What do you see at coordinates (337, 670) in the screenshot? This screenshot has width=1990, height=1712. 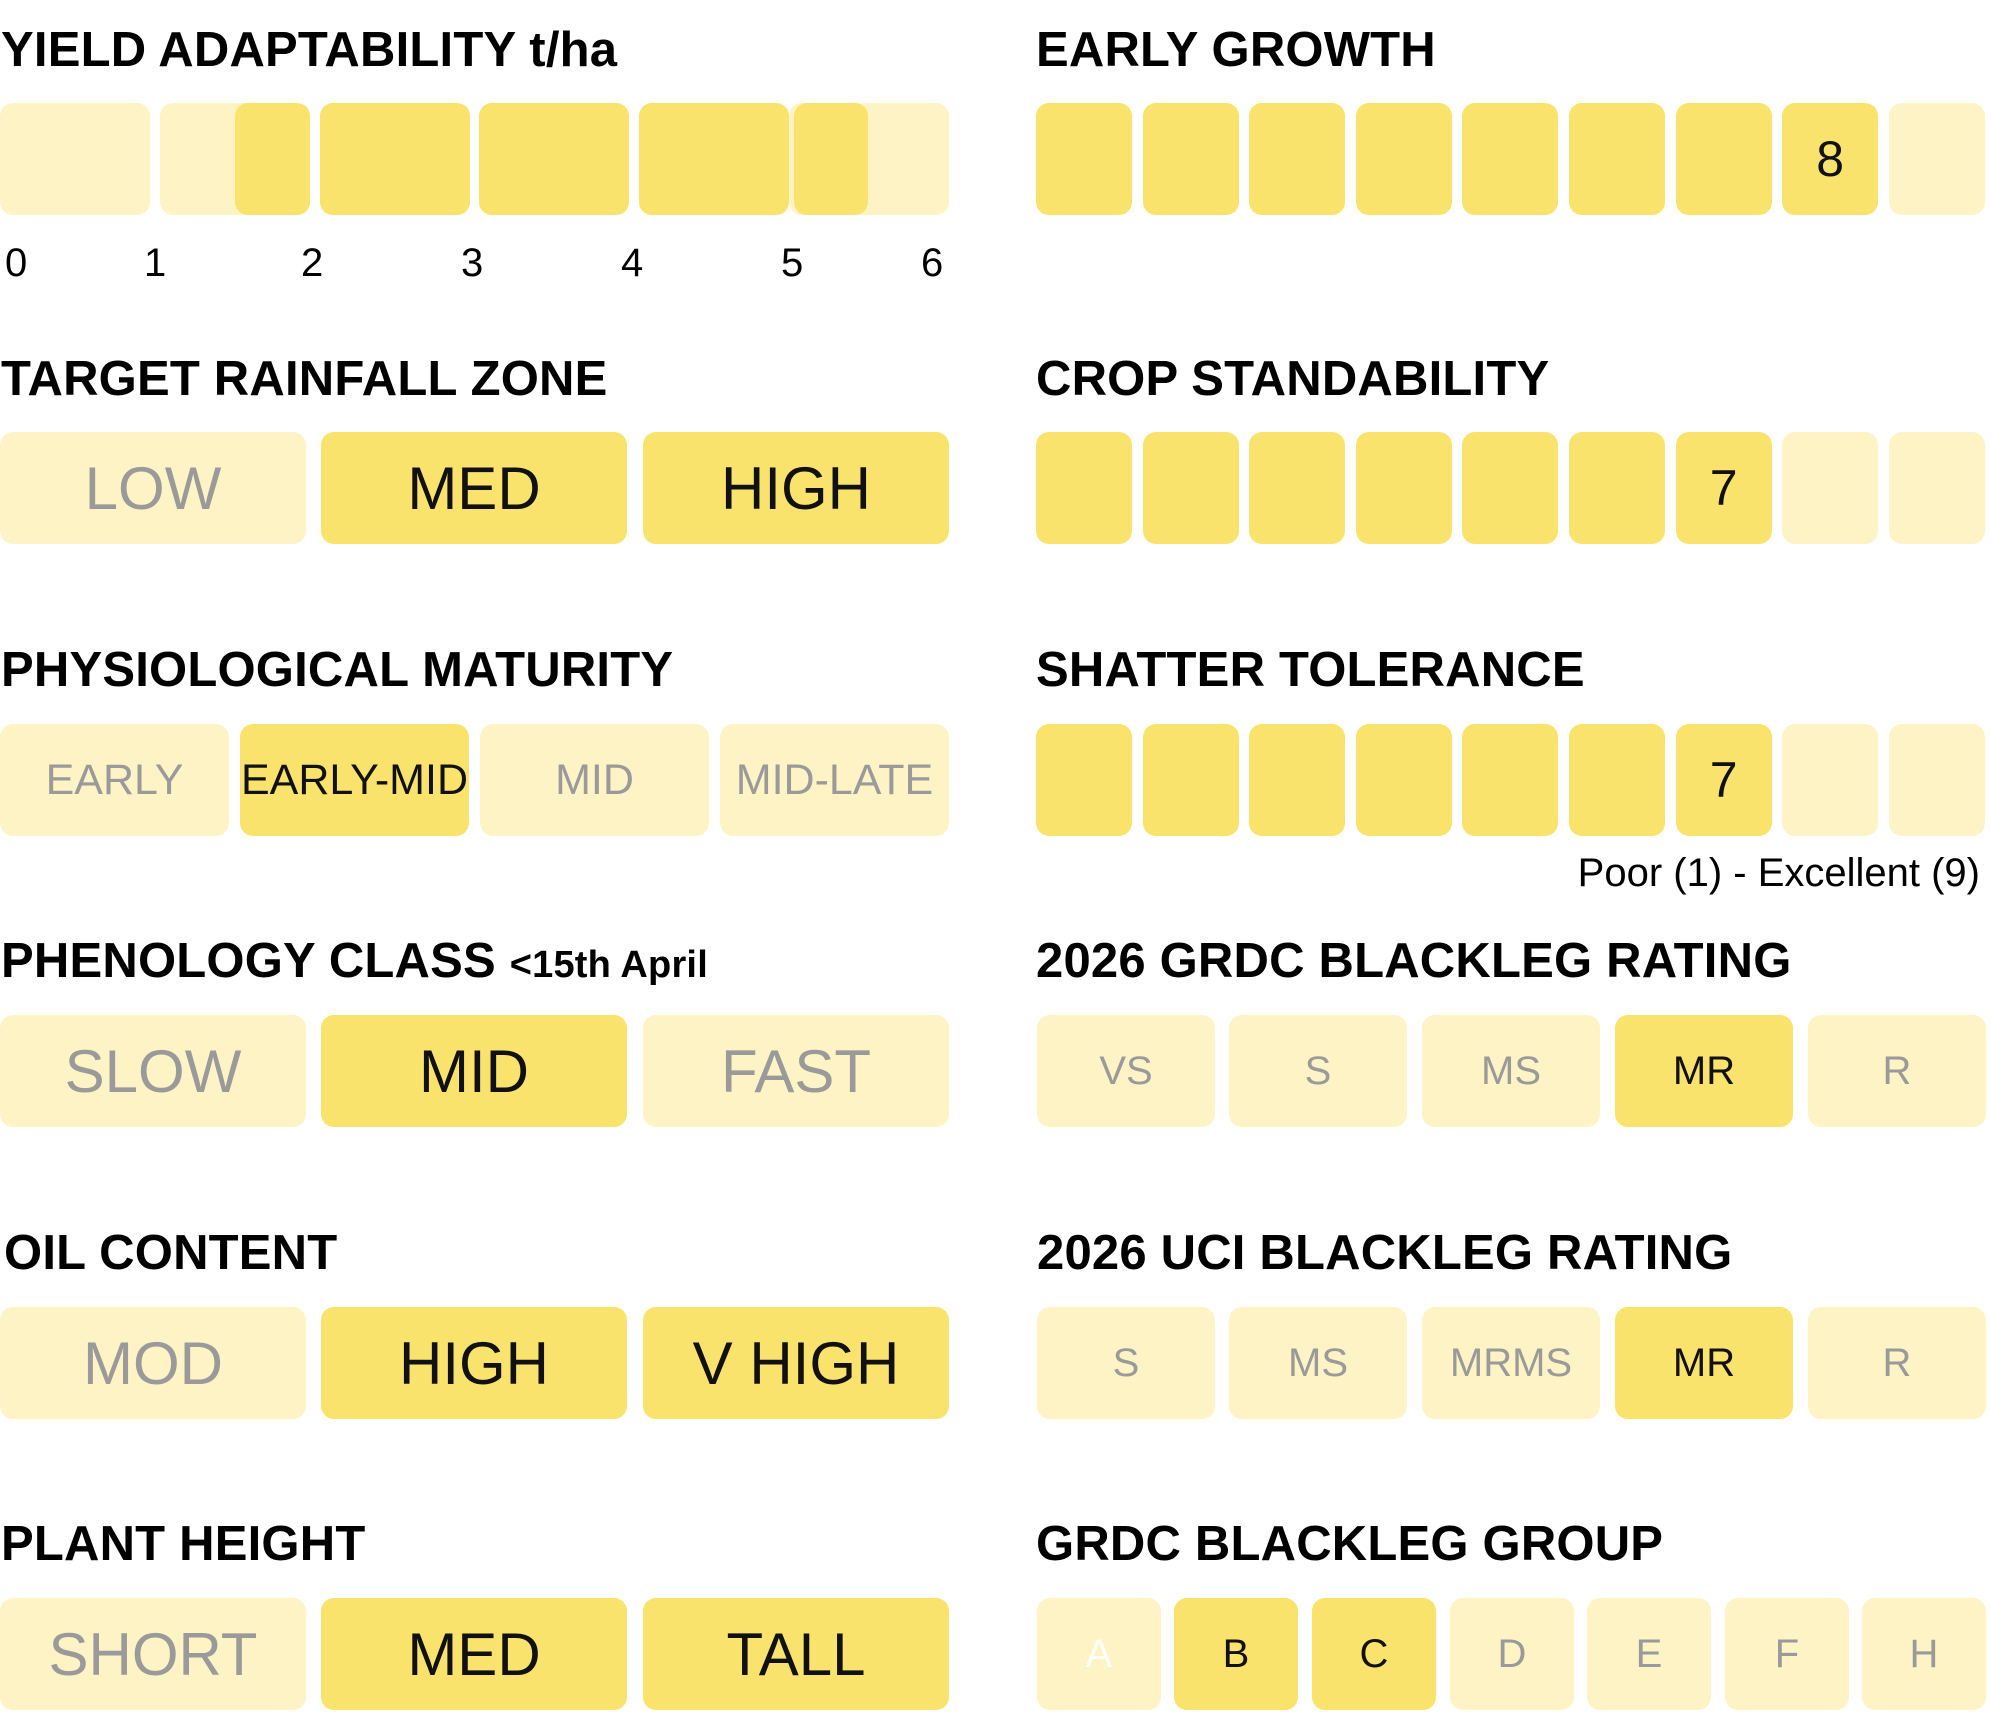 I see `maturity-title: PHYSIOLOGICAL MATURITY` at bounding box center [337, 670].